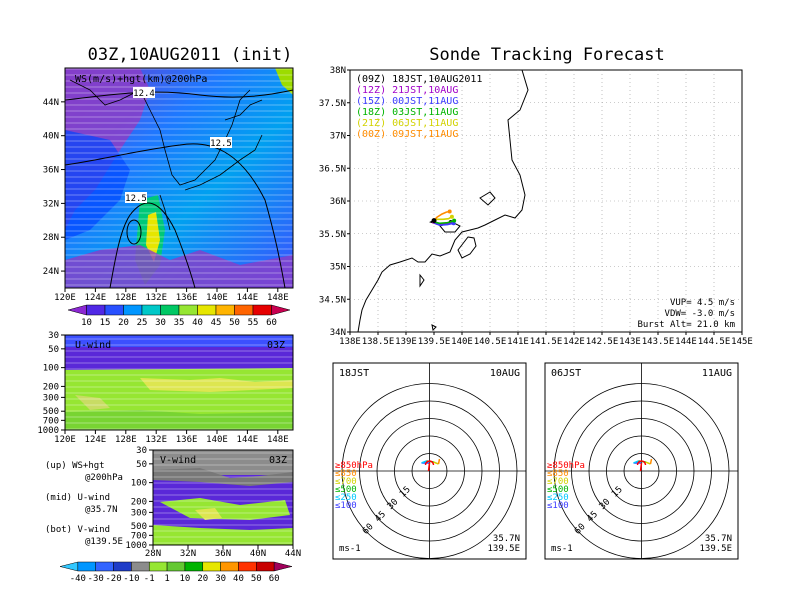 The image size is (792, 612). What do you see at coordinates (407, 134) in the screenshot?
I see `legend-item: (00Z) 09JST,11AUG` at bounding box center [407, 134].